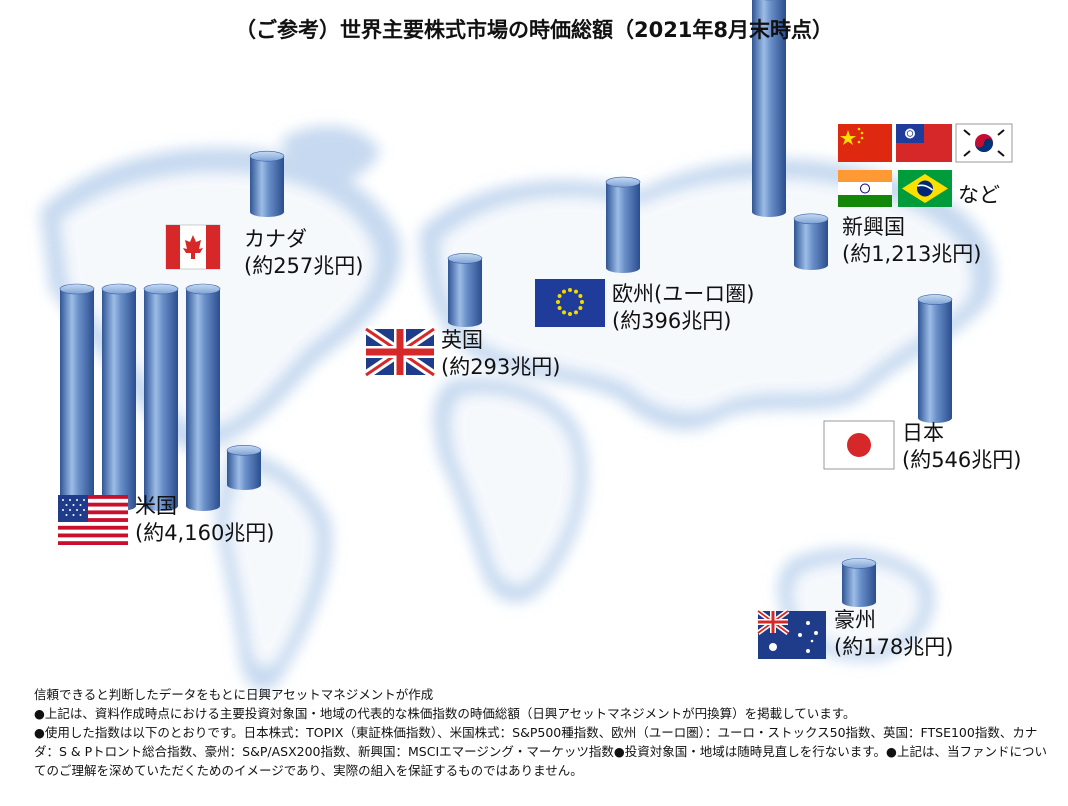 This screenshot has height=806, width=1068. Describe the element at coordinates (961, 447) in the screenshot. I see `japan-label: 日本 (約546兆円)` at that location.